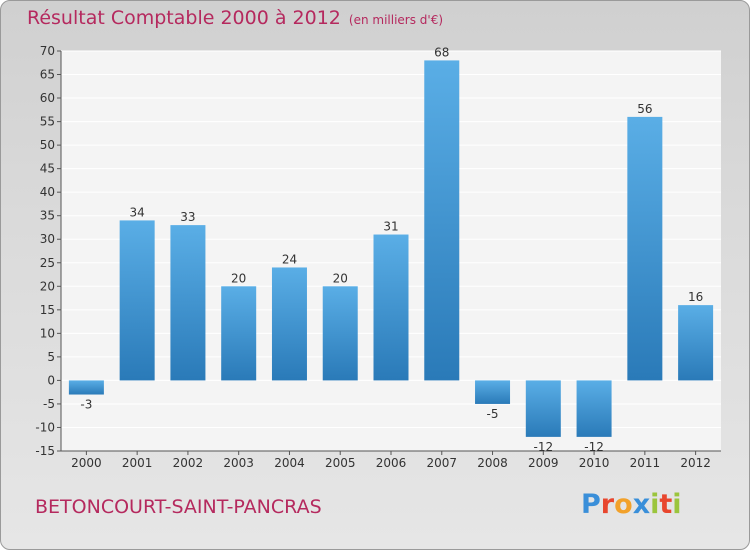  What do you see at coordinates (644, 109) in the screenshot?
I see `data-label: 56` at bounding box center [644, 109].